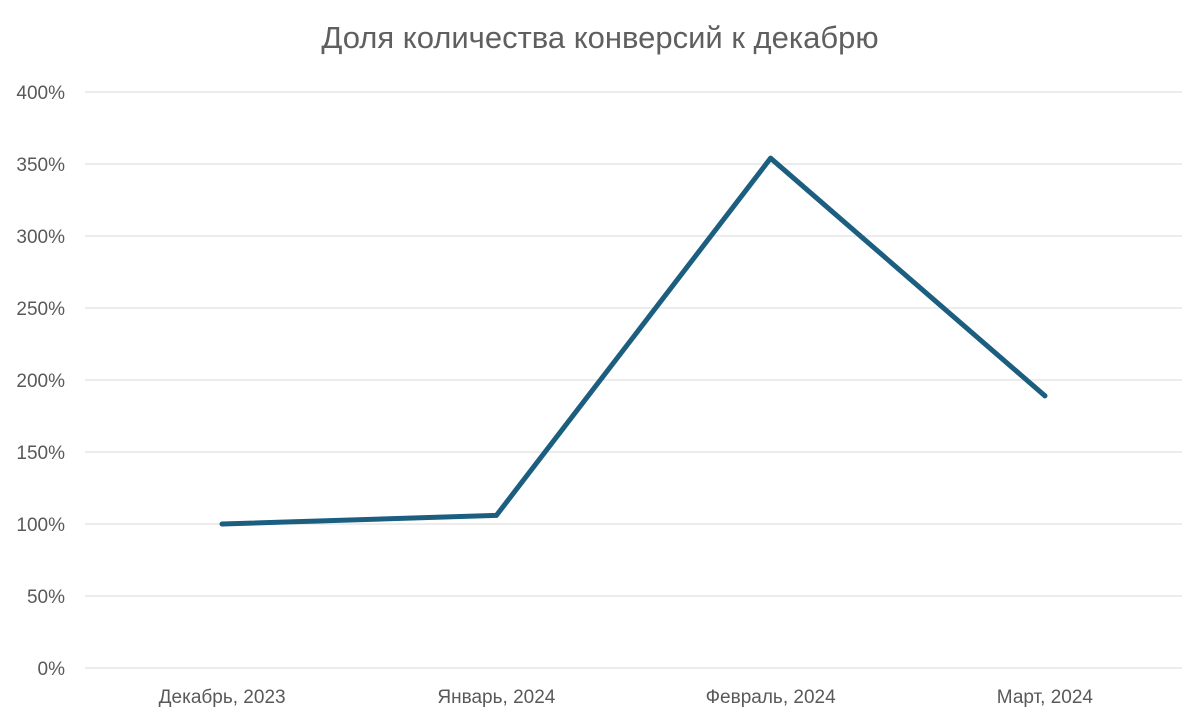 This screenshot has width=1200, height=715. What do you see at coordinates (1045, 697) in the screenshot?
I see `x-tick-label: Март, 2024` at bounding box center [1045, 697].